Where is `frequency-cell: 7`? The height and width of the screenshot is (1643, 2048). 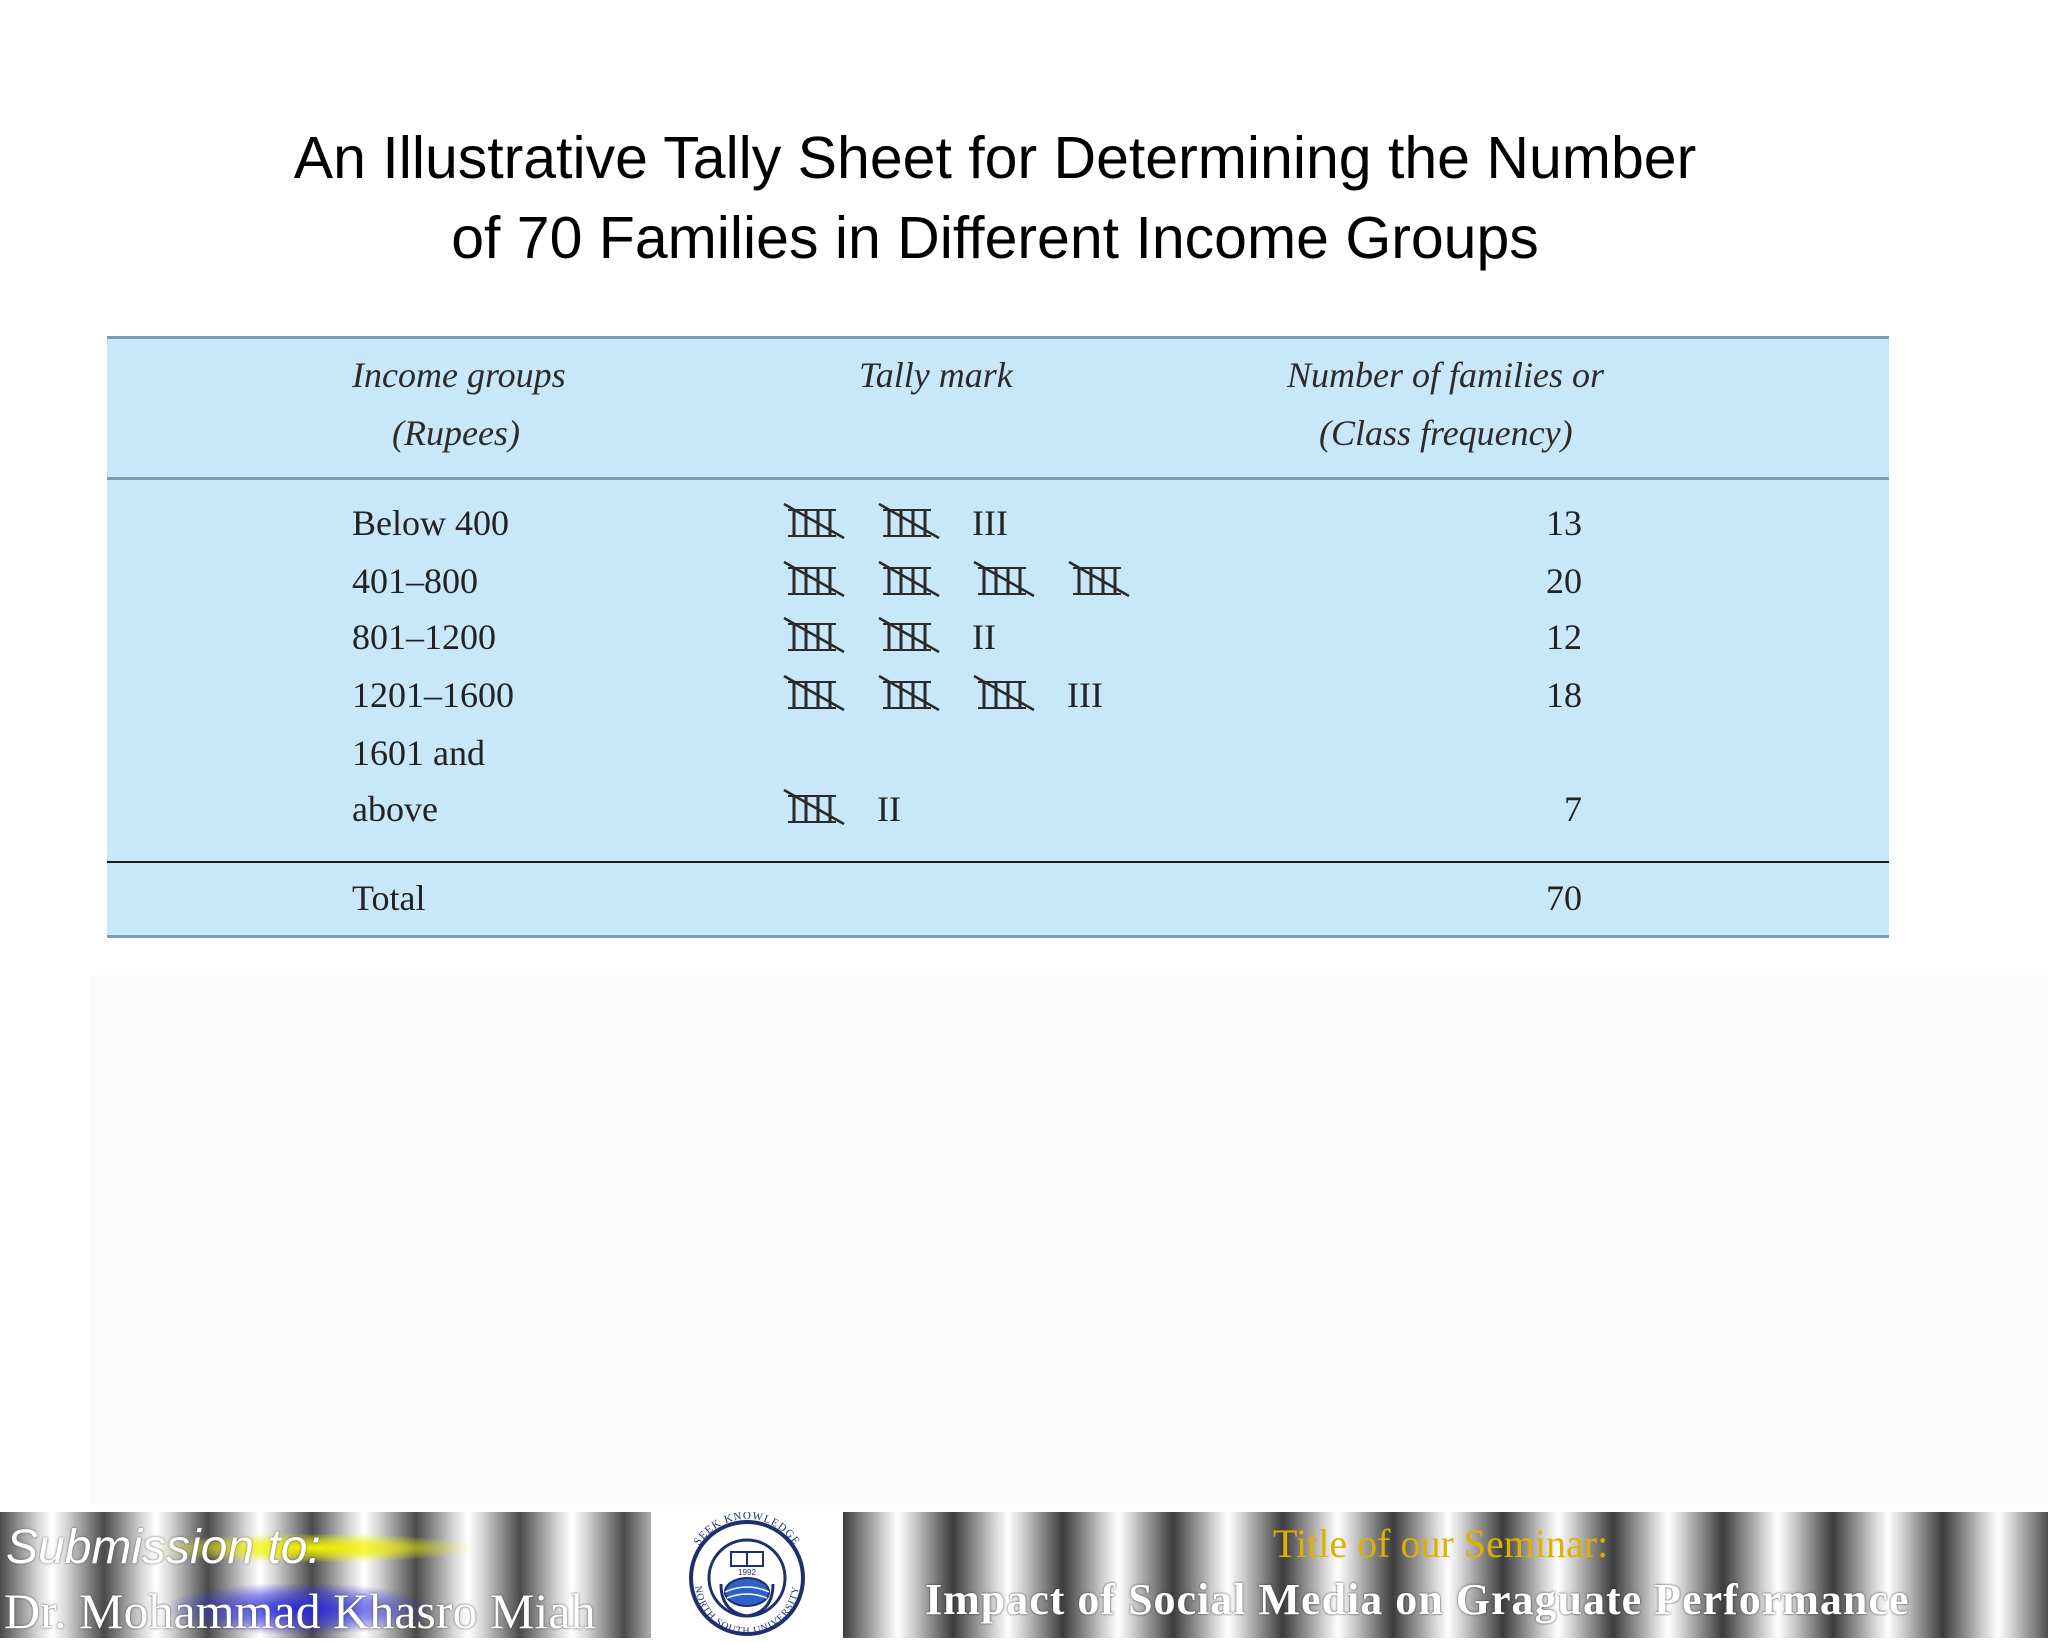
frequency-cell: 7 is located at coordinates (1573, 809).